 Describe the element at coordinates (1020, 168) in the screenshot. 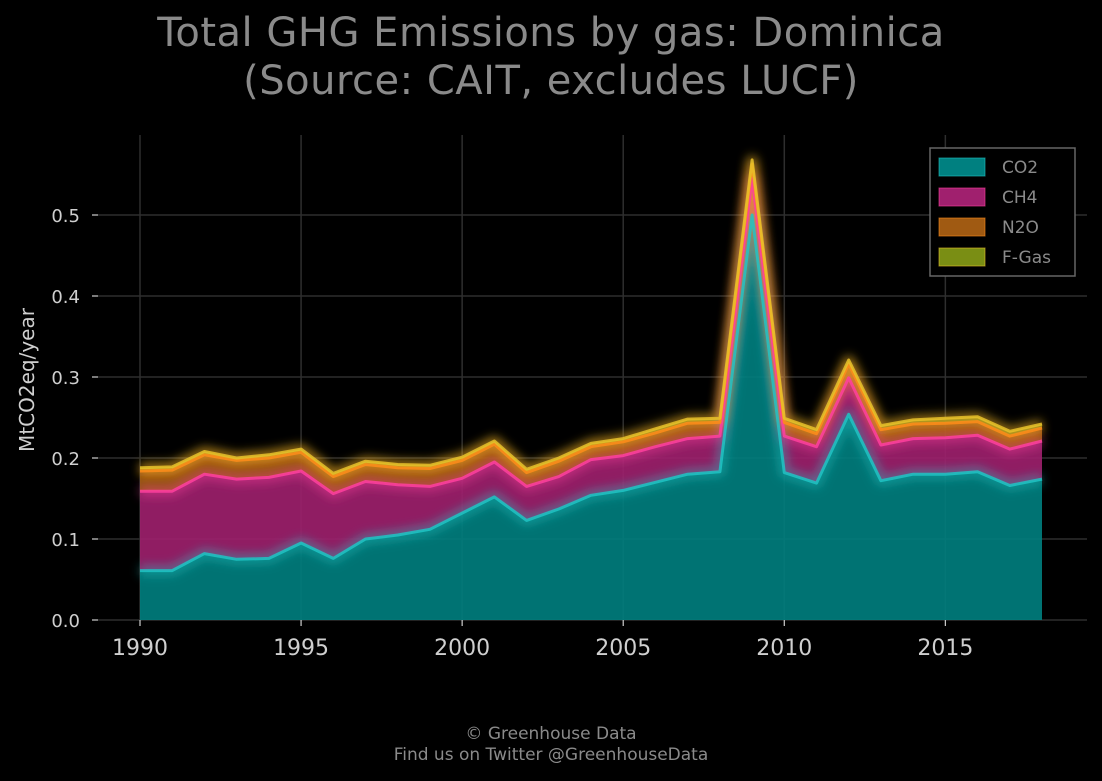

I see `legend-label-co2: CO2` at that location.